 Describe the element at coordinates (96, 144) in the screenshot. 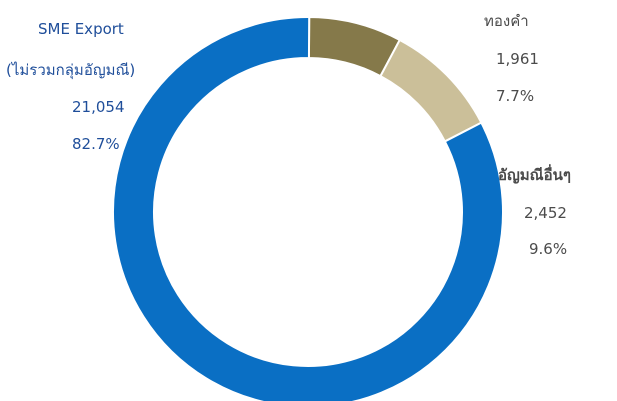

I see `sme-export-percent: 82.7%` at that location.